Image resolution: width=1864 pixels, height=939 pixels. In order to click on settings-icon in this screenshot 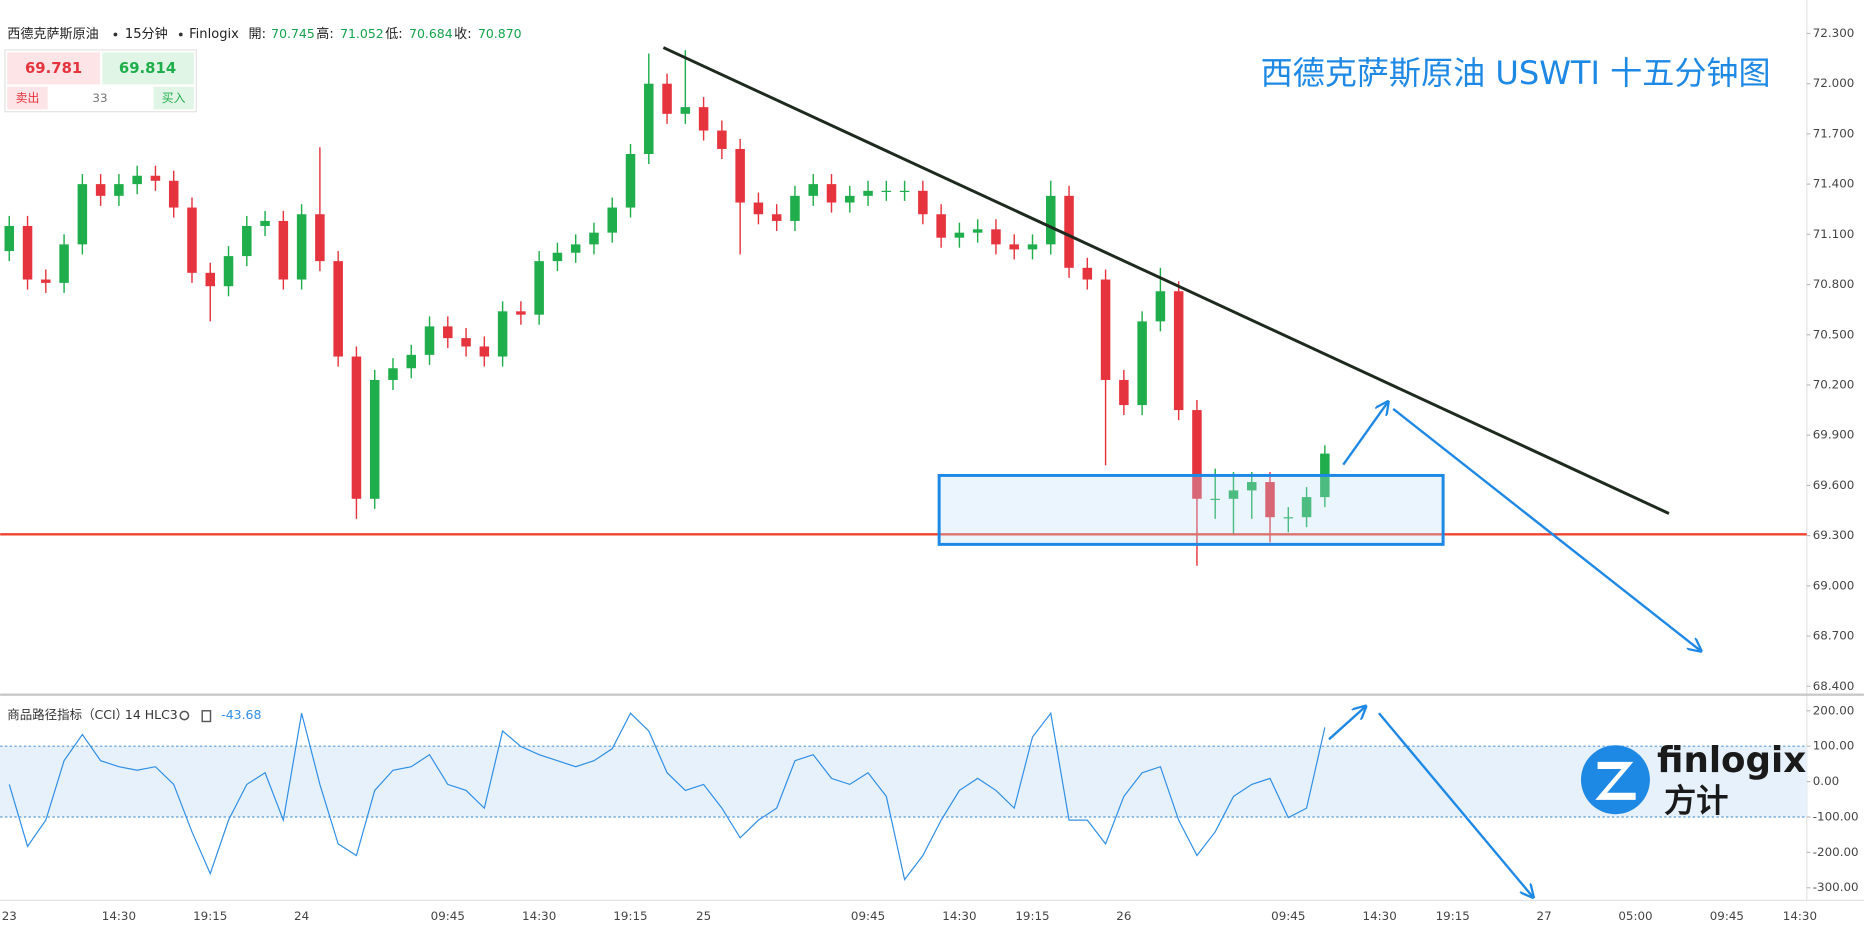, I will do `click(184, 715)`.